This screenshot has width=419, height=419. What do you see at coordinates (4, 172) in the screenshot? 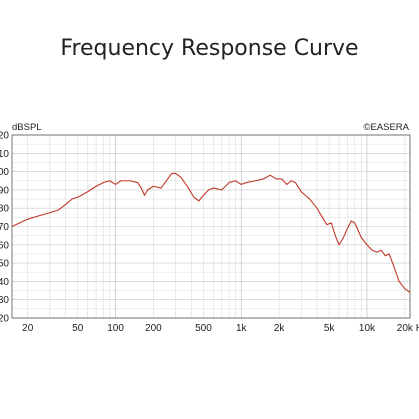
I see `y-tick-label: 100` at bounding box center [4, 172].